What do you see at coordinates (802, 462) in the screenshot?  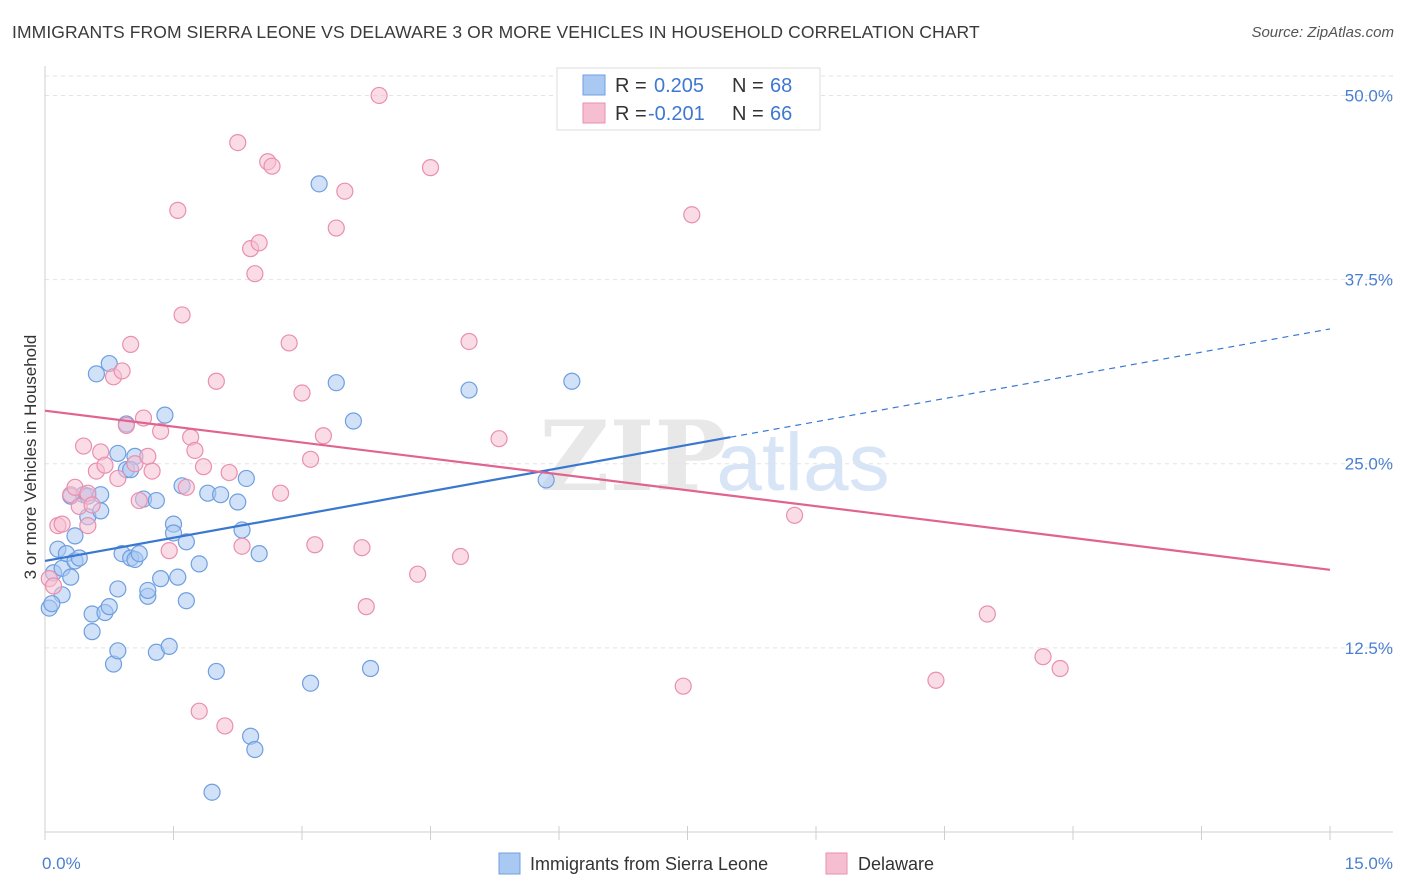 I see `watermark-atlas: atlas` at bounding box center [802, 462].